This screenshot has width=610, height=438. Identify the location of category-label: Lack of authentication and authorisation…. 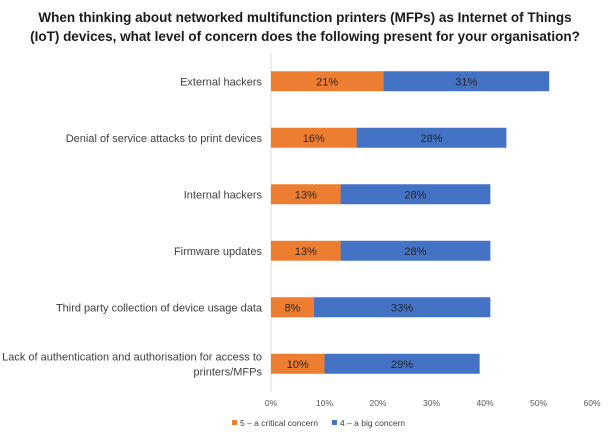
(132, 357).